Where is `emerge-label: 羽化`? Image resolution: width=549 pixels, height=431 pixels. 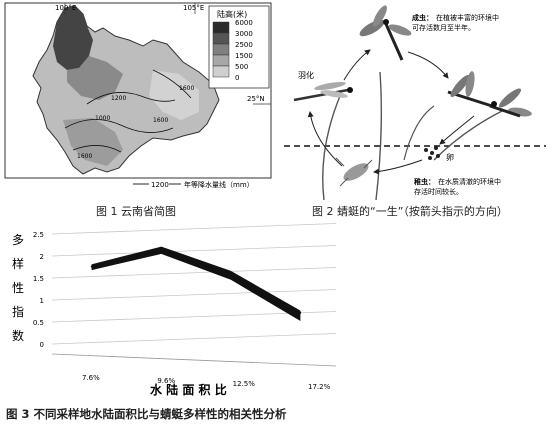
emerge-label: 羽化 is located at coordinates (306, 75).